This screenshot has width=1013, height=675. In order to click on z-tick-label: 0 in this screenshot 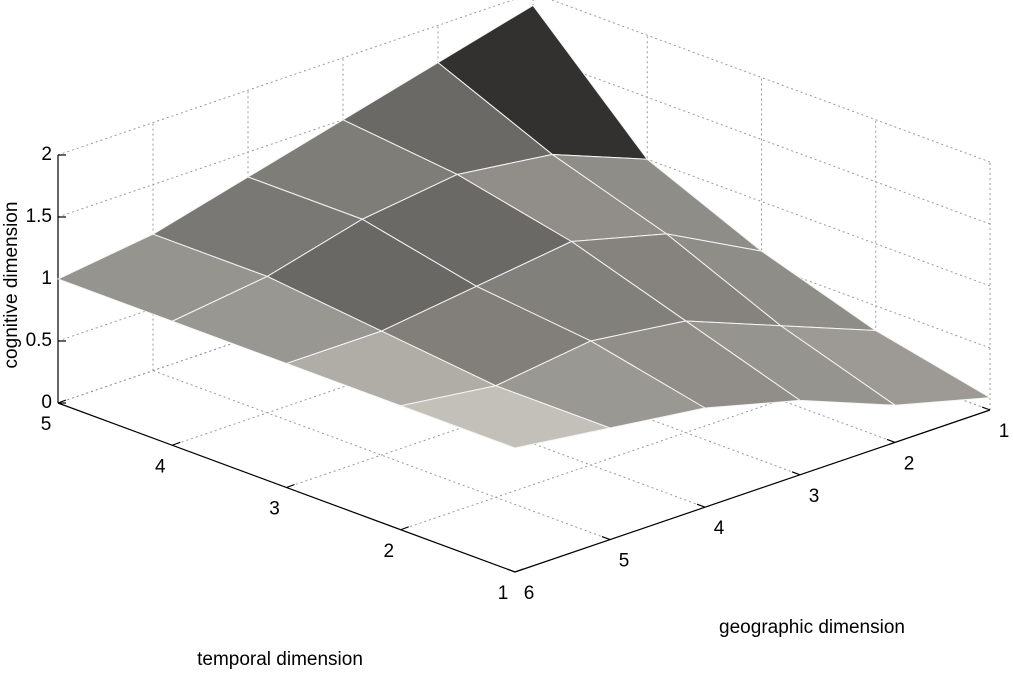, I will do `click(46, 402)`.